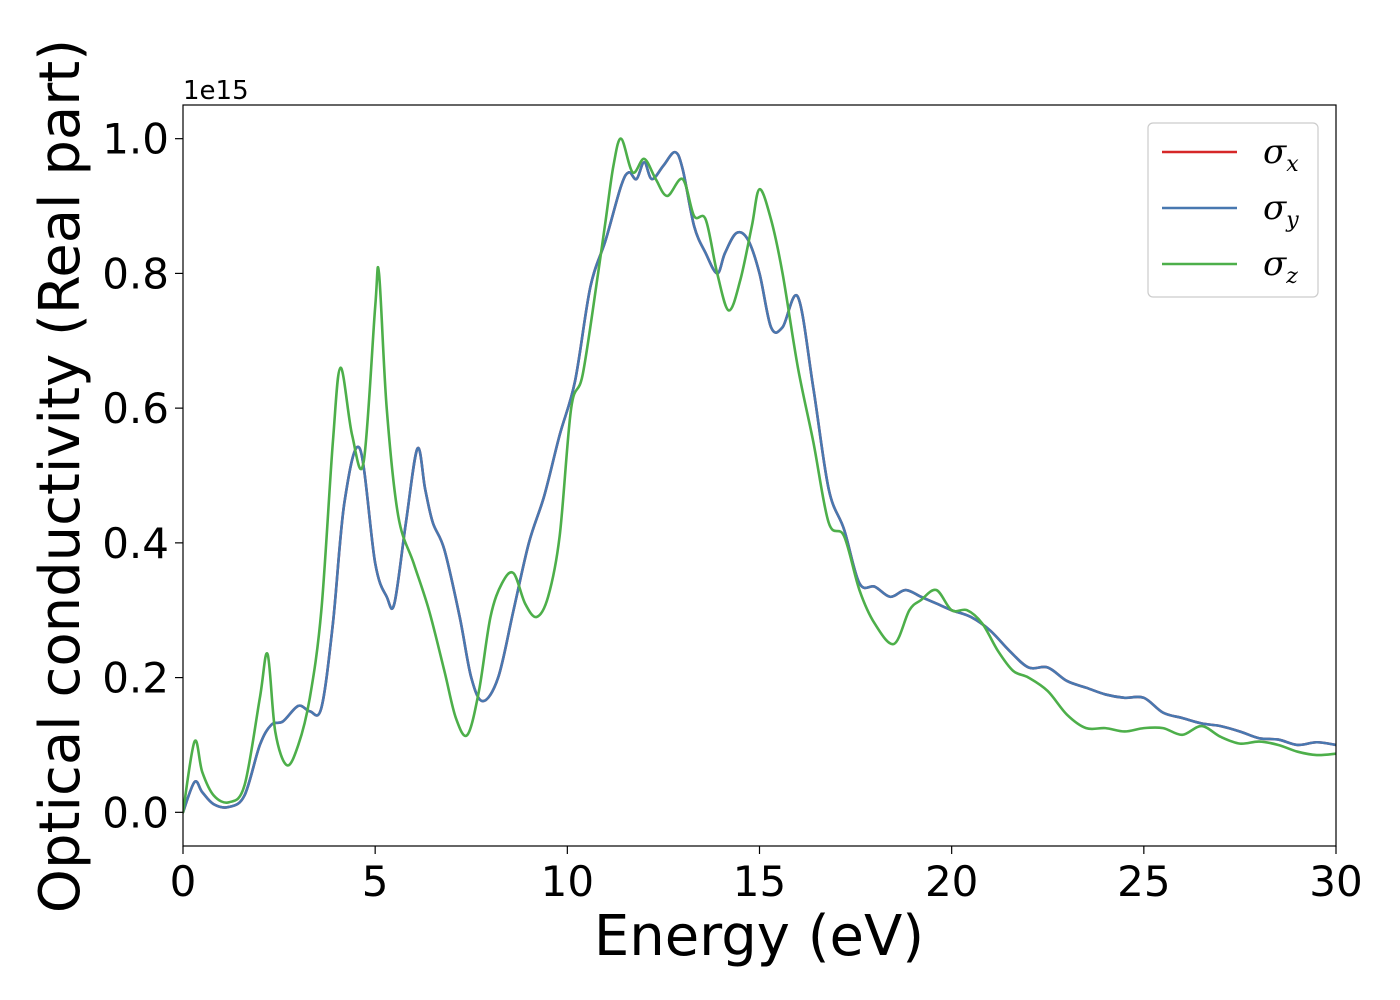  What do you see at coordinates (1233, 210) in the screenshot?
I see `legend-frame` at bounding box center [1233, 210].